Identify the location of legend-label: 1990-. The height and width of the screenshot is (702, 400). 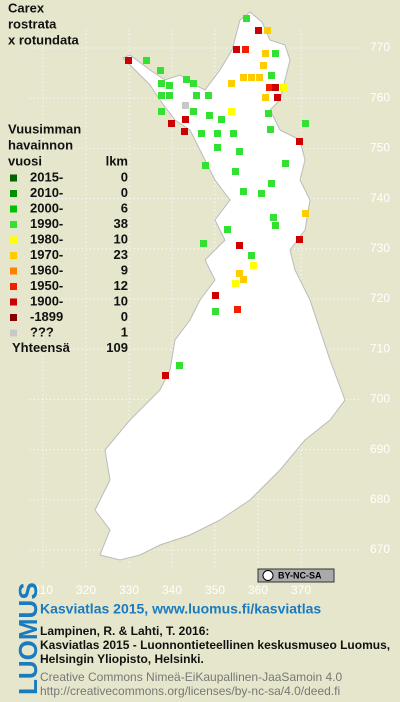
(46, 223).